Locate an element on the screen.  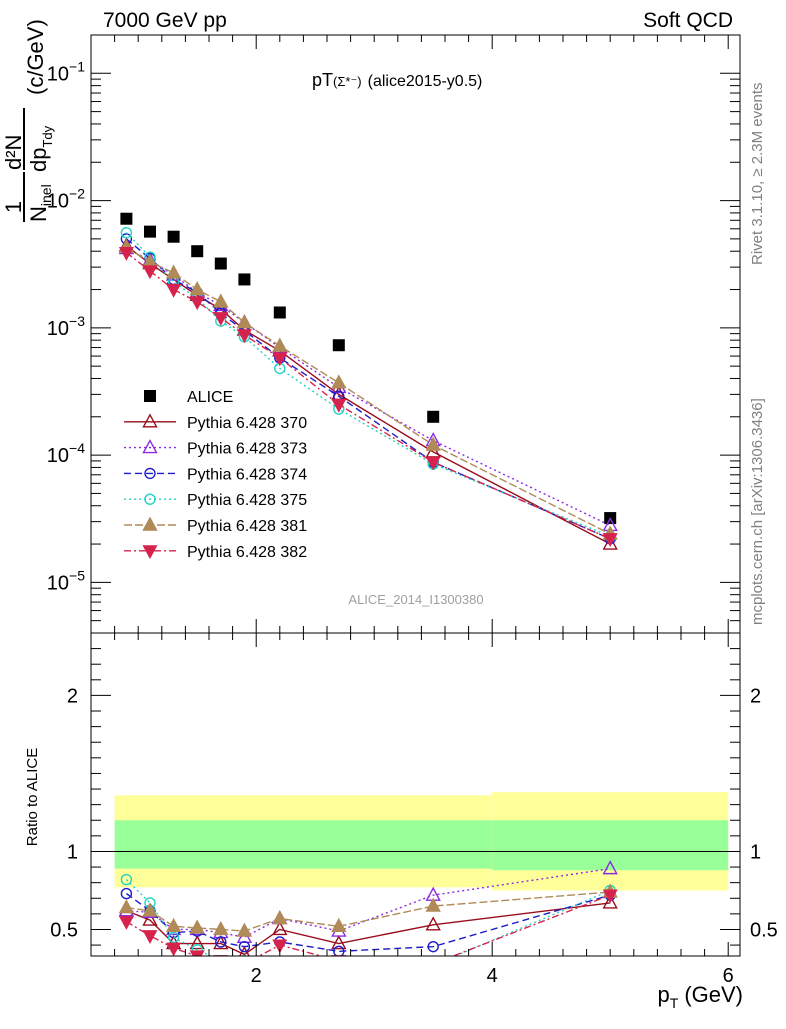
ratio-uncertainty-bands is located at coordinates (421, 841).